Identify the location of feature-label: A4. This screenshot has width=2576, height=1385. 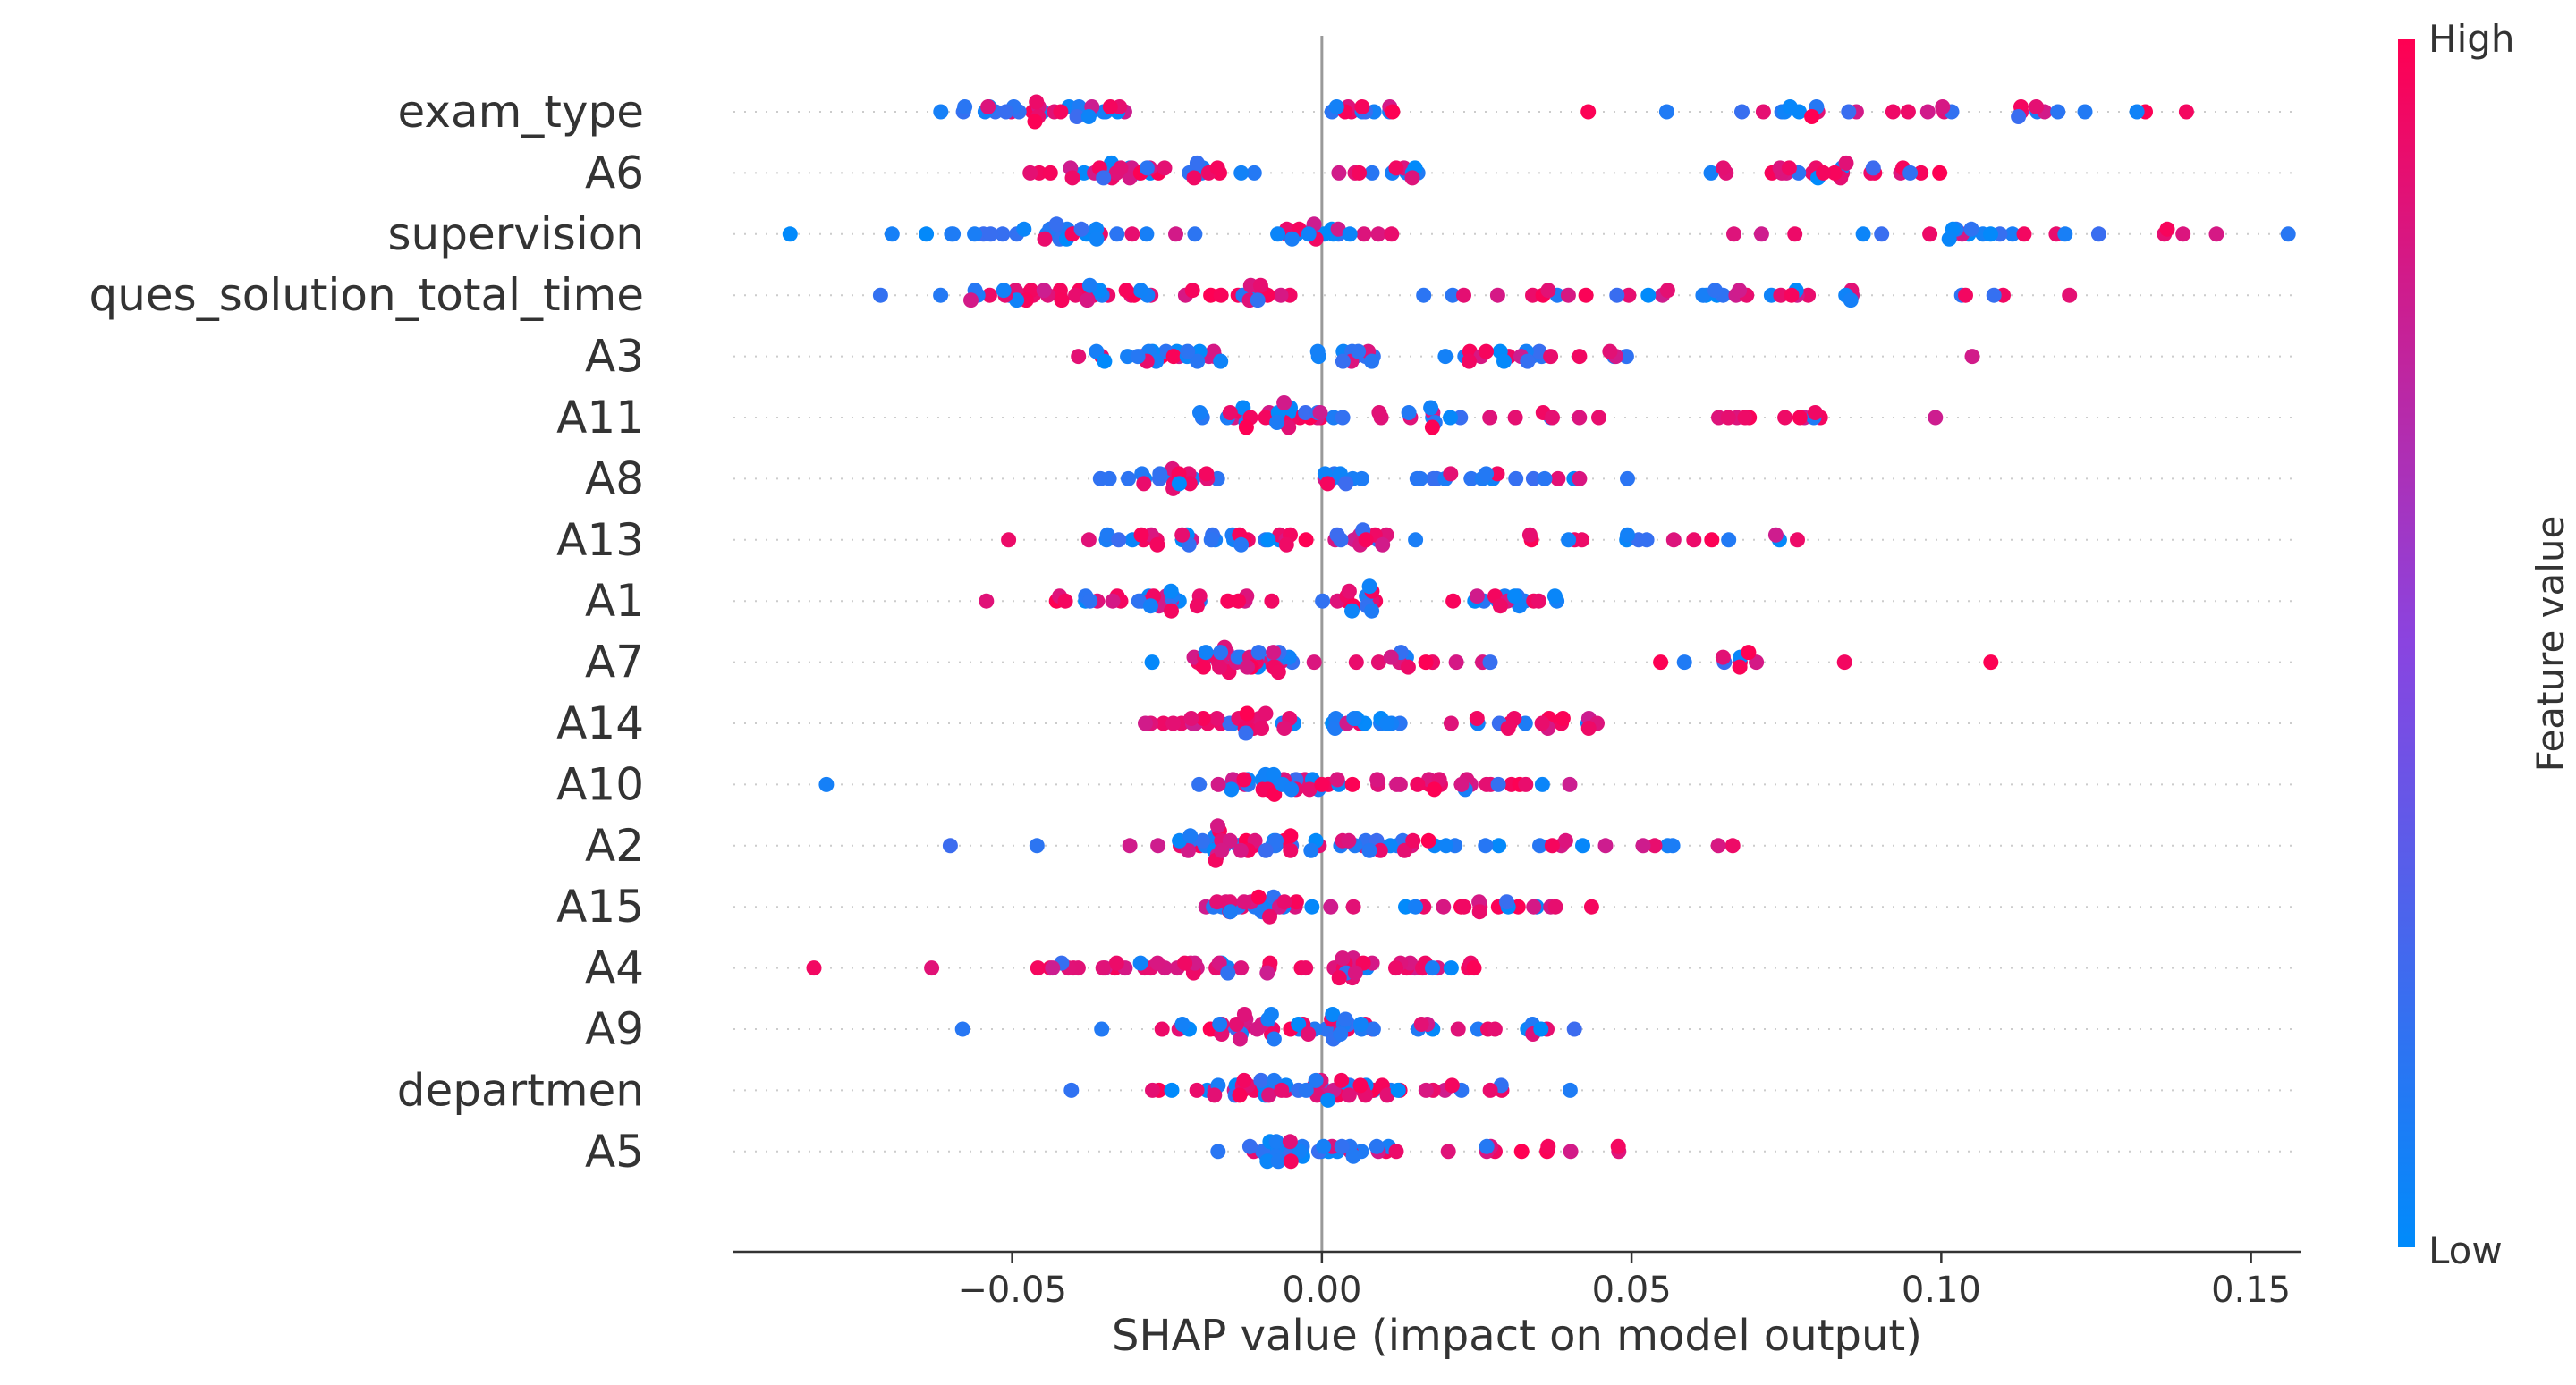
(614, 968).